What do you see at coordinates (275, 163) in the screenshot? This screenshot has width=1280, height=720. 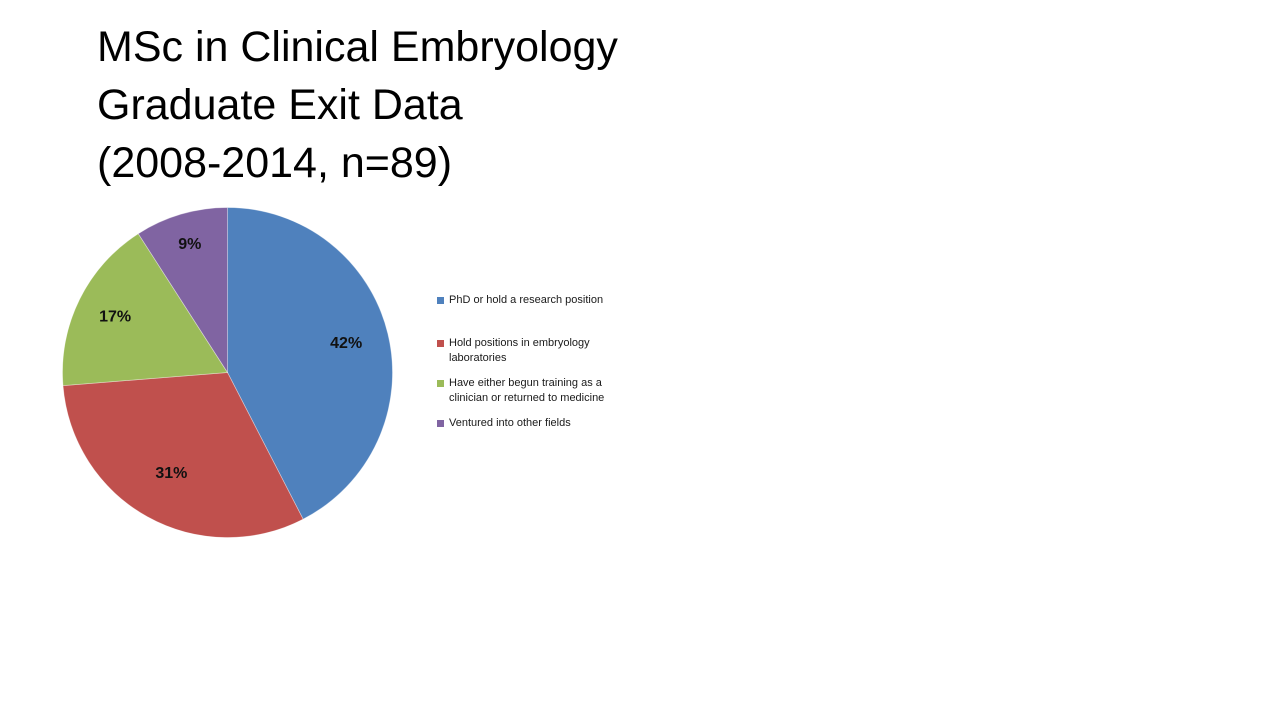 I see `title-line-3: (2008-2014, n=89)` at bounding box center [275, 163].